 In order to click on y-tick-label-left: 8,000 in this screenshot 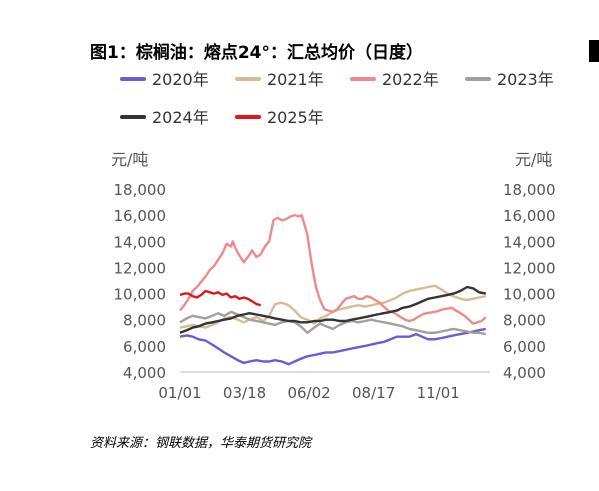, I will do `click(144, 321)`.